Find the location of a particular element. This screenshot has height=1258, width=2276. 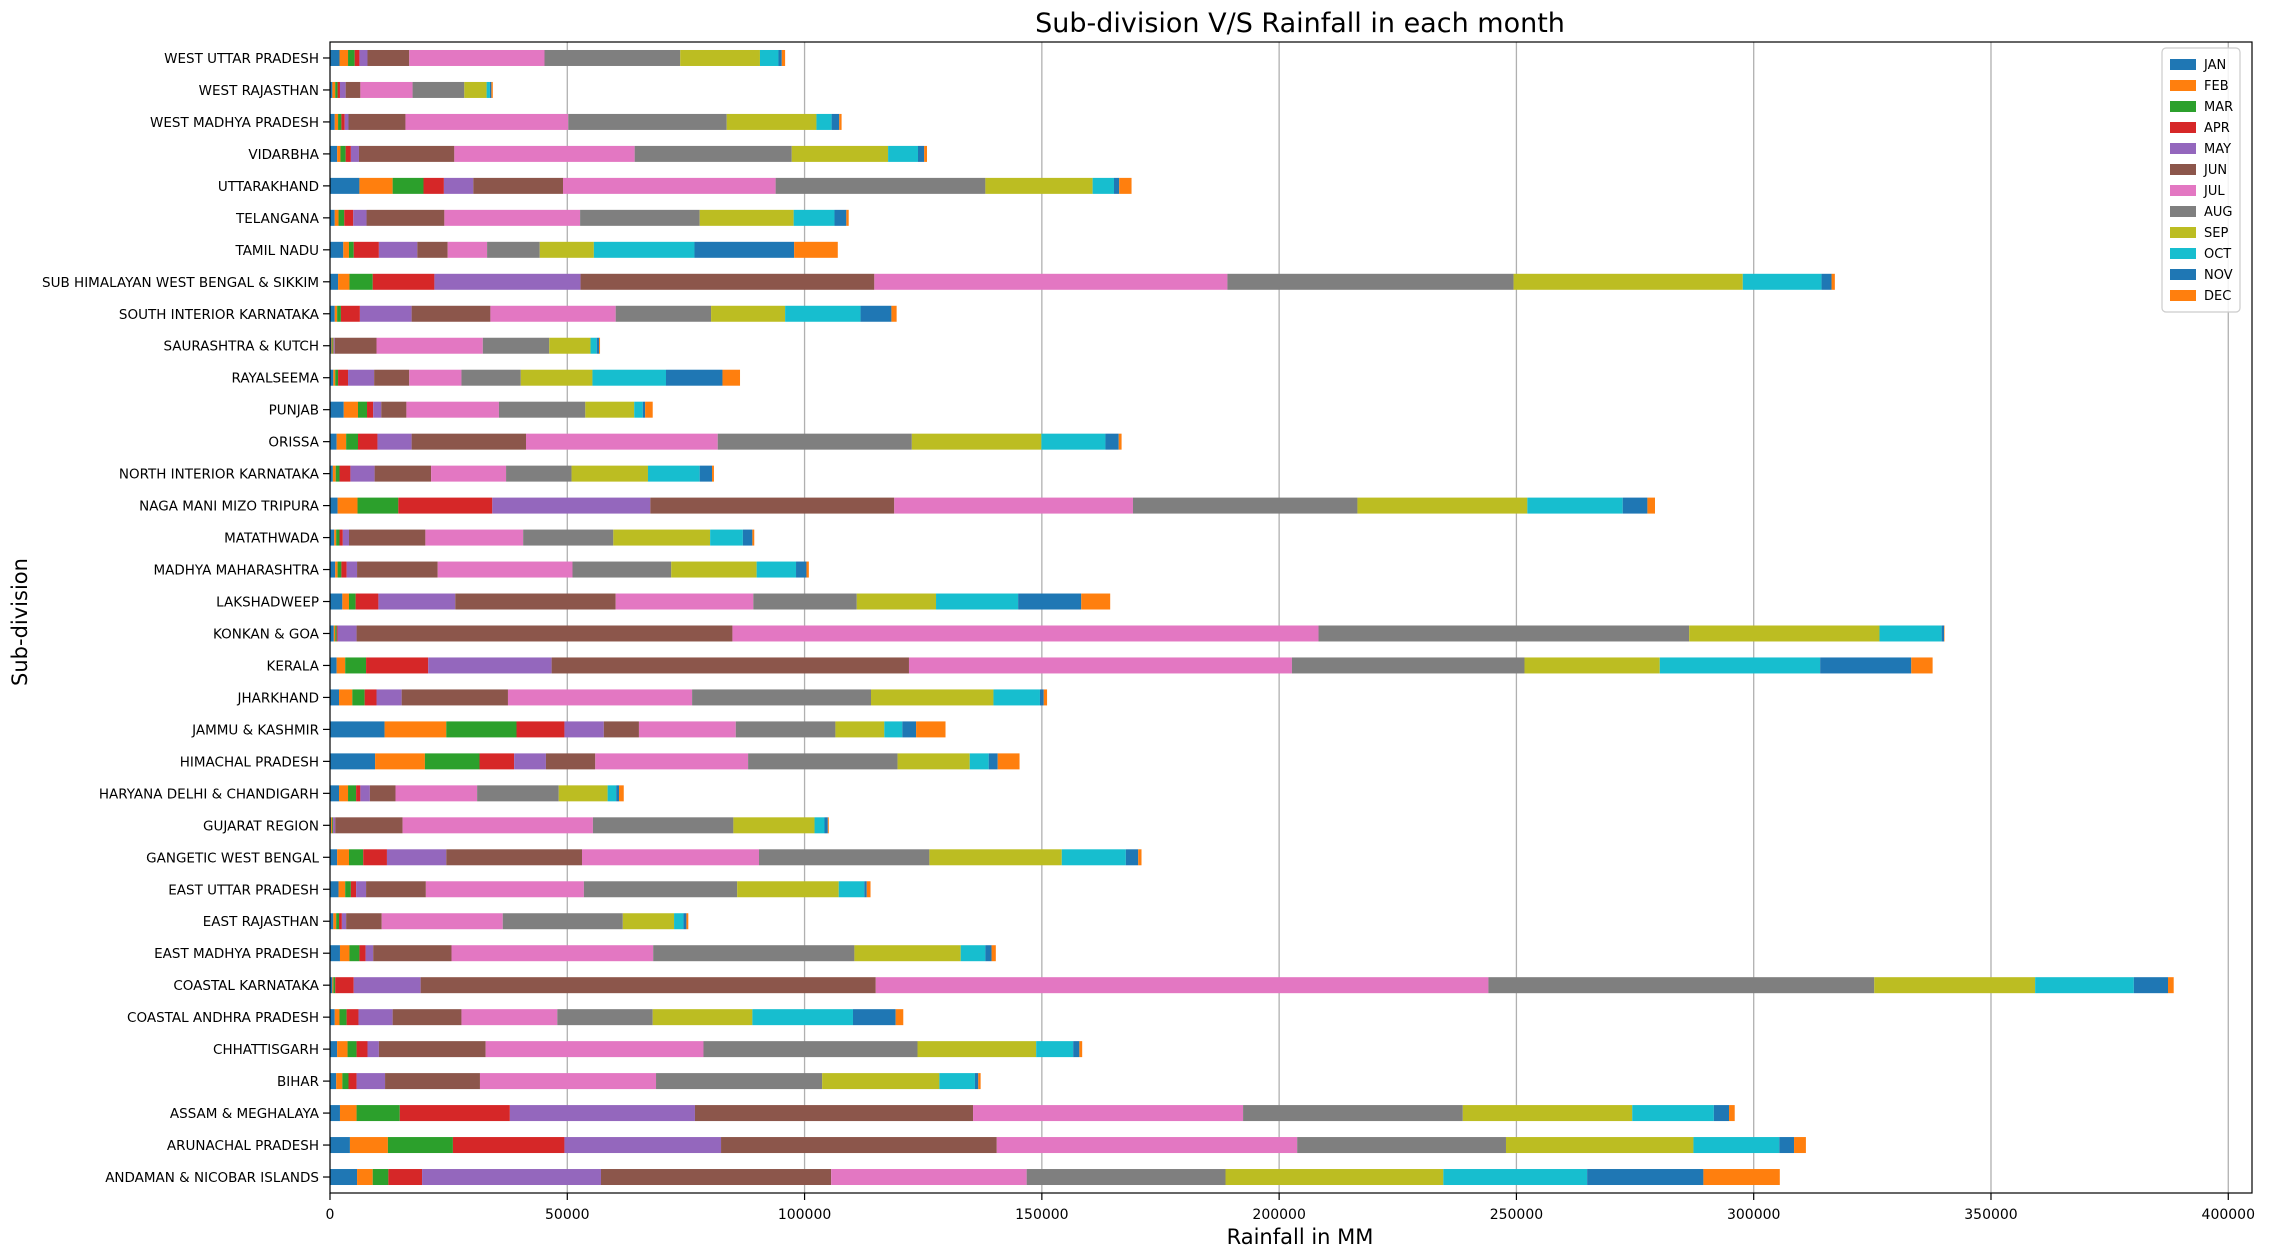

x-tick-label: 400000 is located at coordinates (2228, 1215).